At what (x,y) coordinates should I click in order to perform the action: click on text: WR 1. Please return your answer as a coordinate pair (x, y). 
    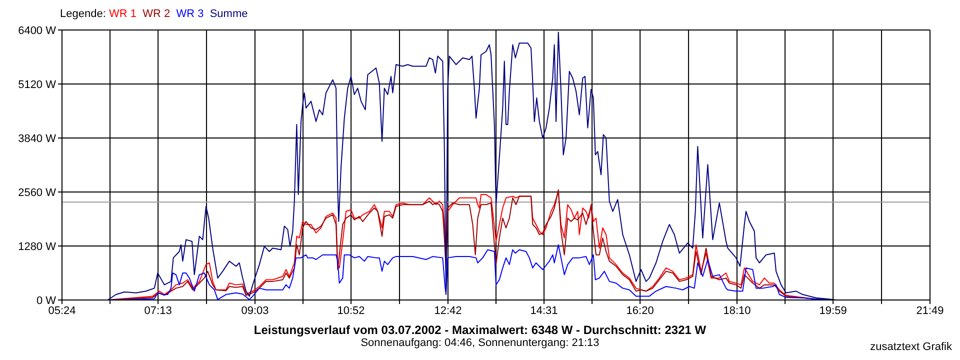
    Looking at the image, I should click on (122, 14).